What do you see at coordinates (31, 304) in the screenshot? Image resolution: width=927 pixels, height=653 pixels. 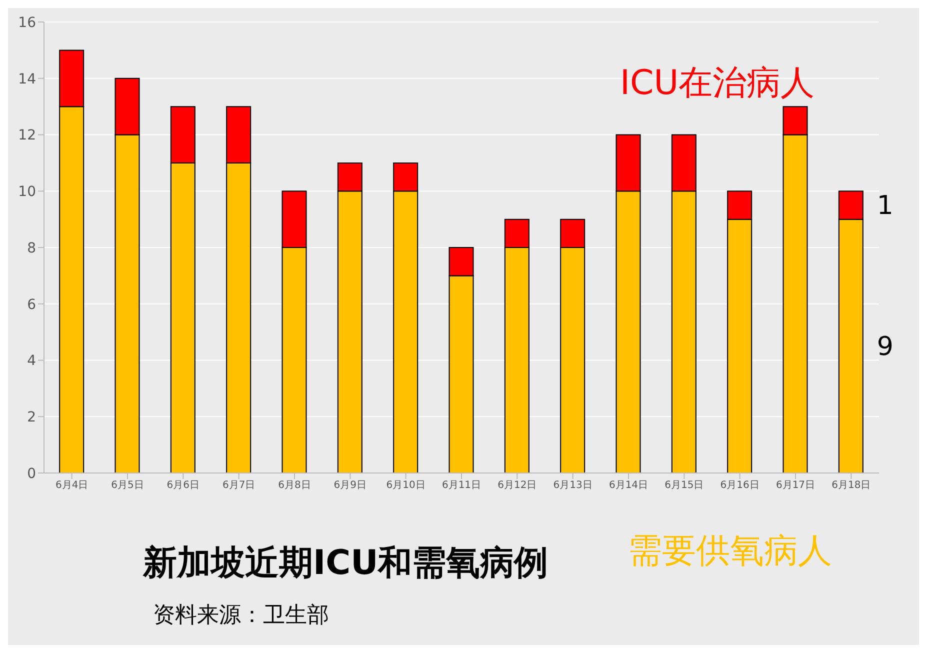 I see `y-tick-label: 6` at bounding box center [31, 304].